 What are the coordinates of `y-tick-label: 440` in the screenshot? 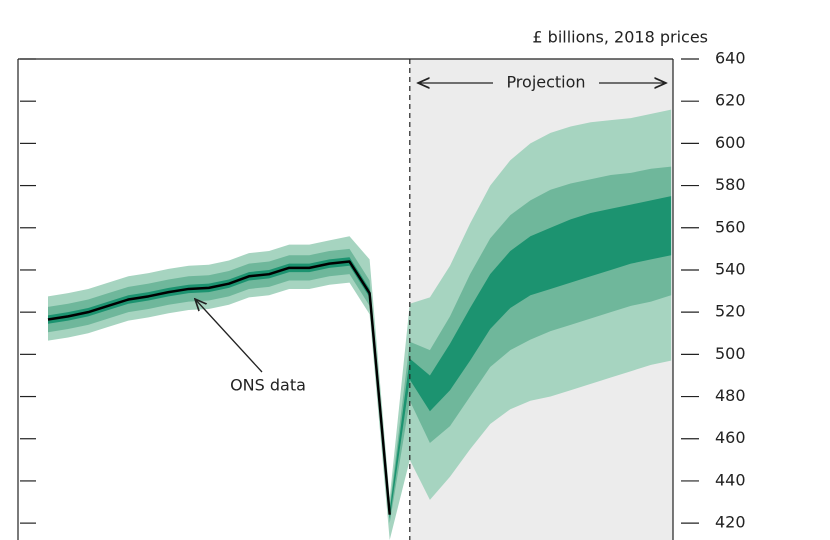 It's located at (730, 479).